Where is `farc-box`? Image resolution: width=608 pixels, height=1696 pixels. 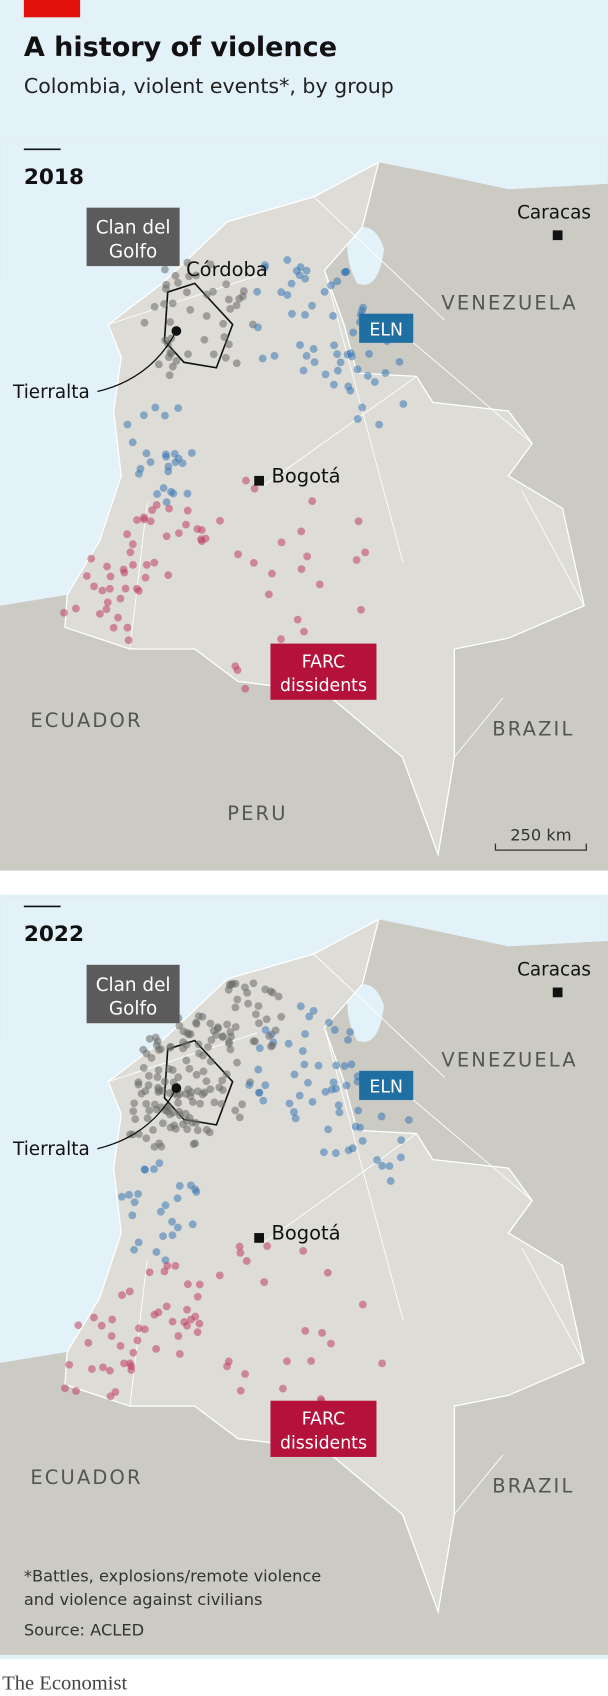
farc-box is located at coordinates (323, 671).